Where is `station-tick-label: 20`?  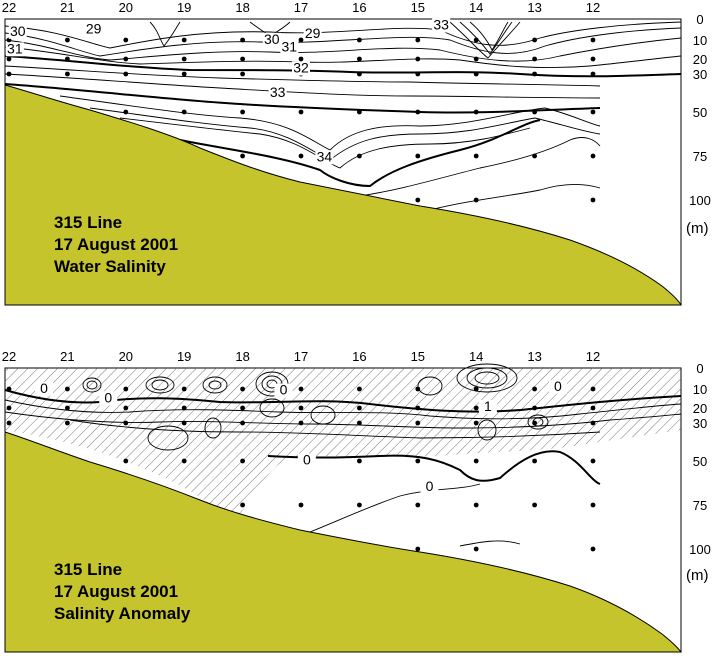
station-tick-label: 20 is located at coordinates (126, 7).